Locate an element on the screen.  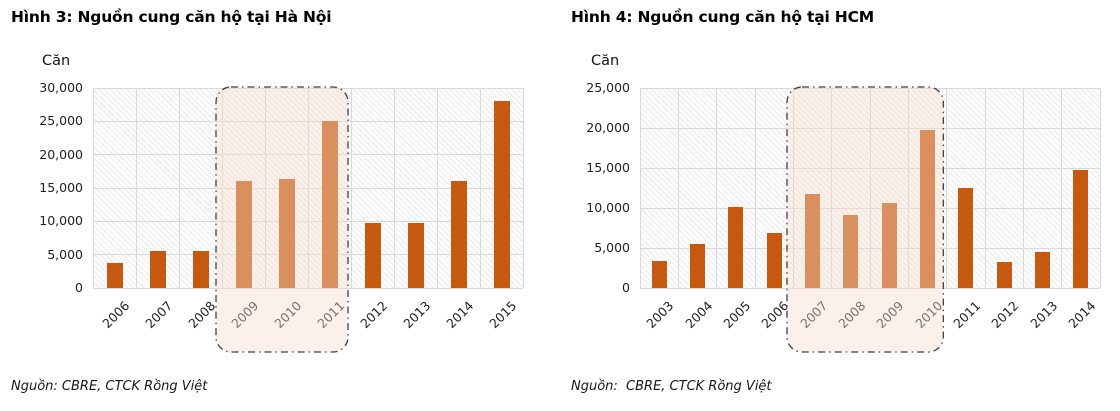
bar-2004 is located at coordinates (697, 266).